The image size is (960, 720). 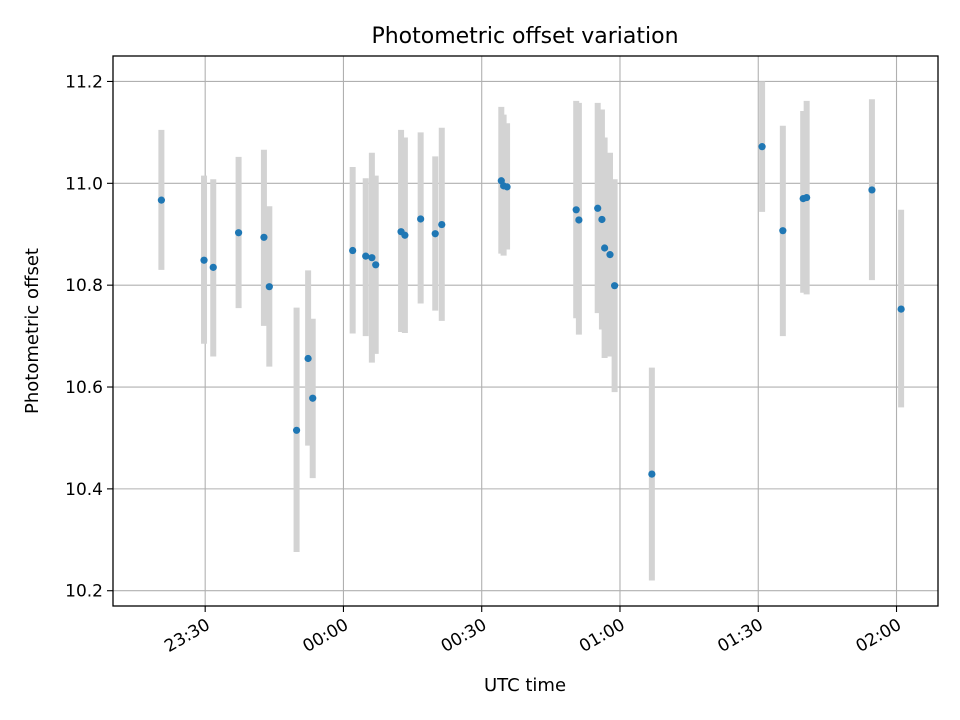 What do you see at coordinates (84, 82) in the screenshot?
I see `y-tick-label: 11.2` at bounding box center [84, 82].